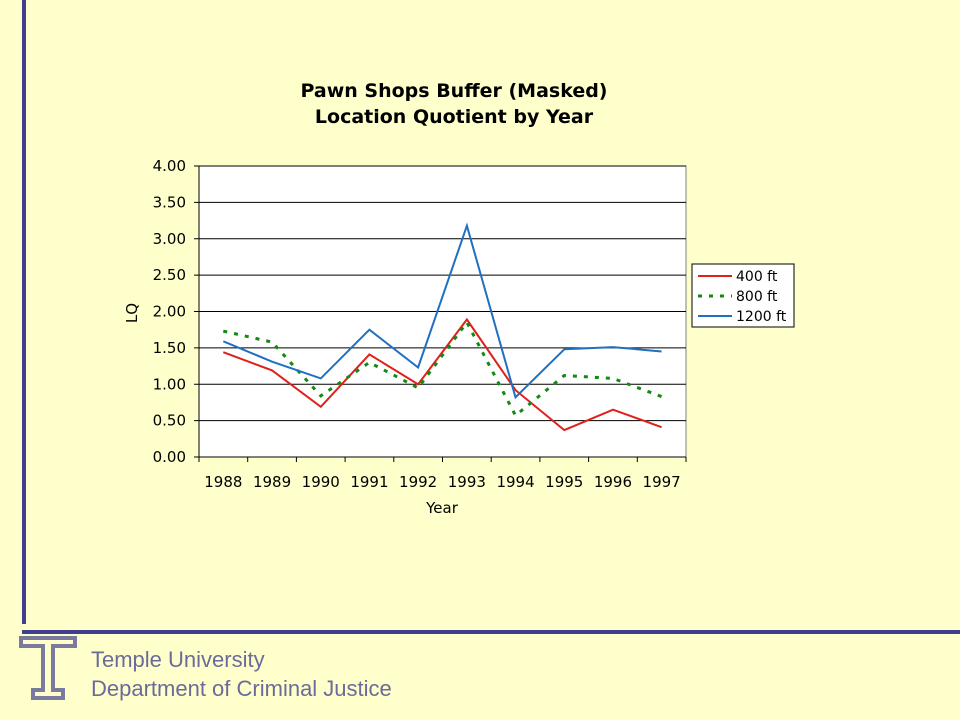  I want to click on series-line-400-ft, so click(442, 374).